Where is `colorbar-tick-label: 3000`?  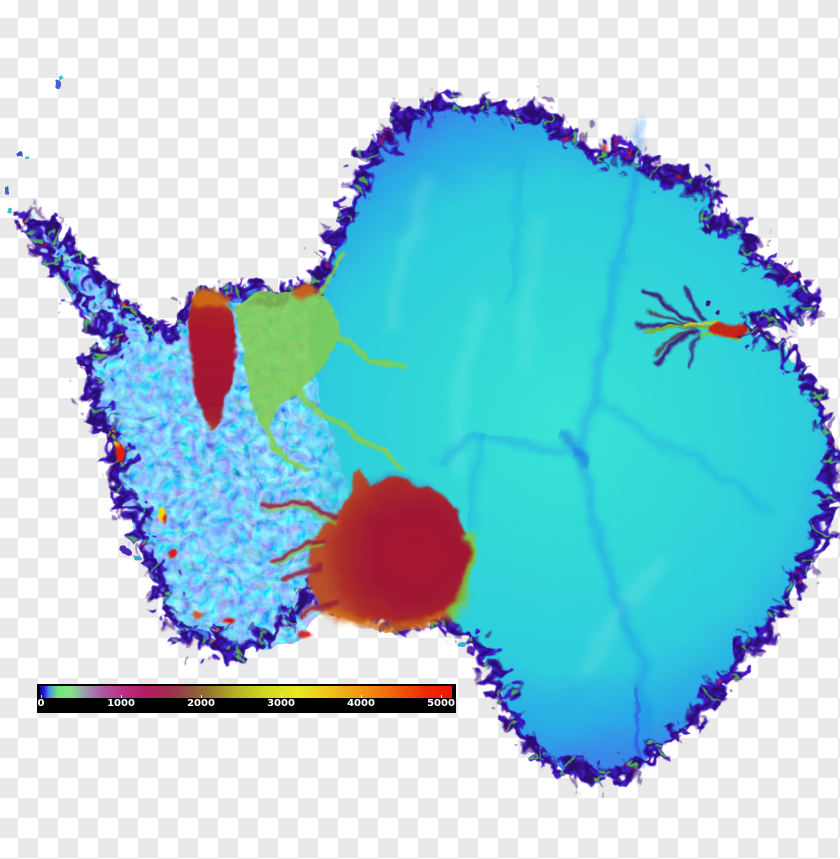
colorbar-tick-label: 3000 is located at coordinates (281, 703).